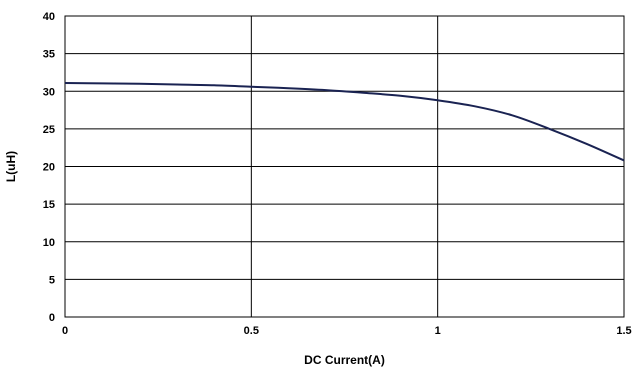  What do you see at coordinates (65, 331) in the screenshot?
I see `x-tick-label: 0` at bounding box center [65, 331].